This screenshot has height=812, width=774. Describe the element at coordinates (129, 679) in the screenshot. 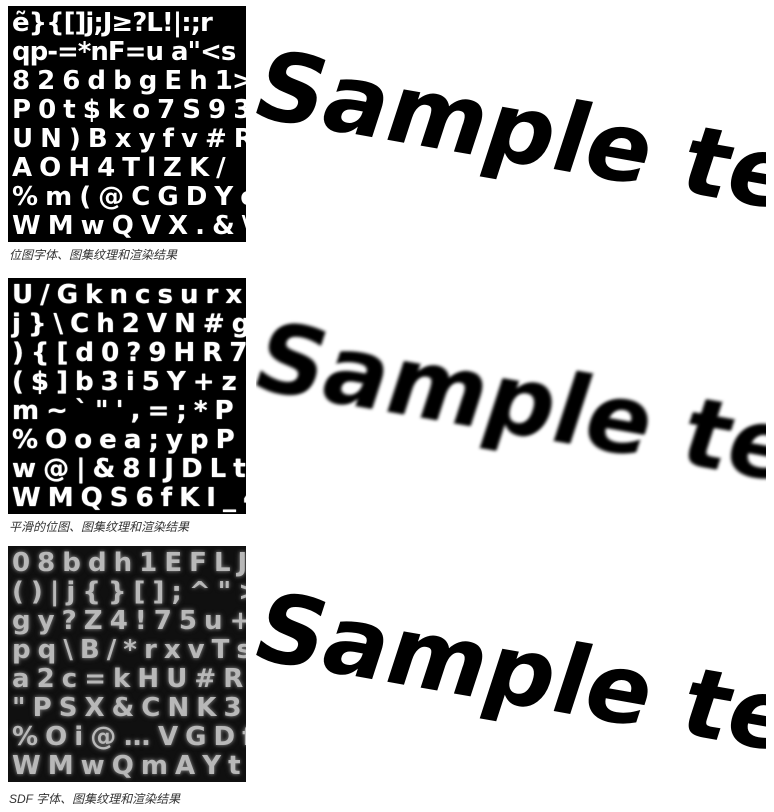

I see `atlas-row: a 2 c = k H U # R I $` at that location.